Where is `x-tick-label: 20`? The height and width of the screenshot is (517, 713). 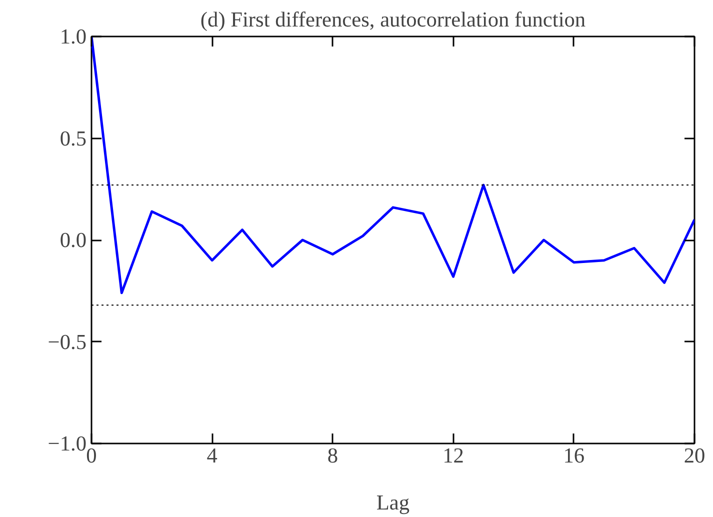 x-tick-label: 20 is located at coordinates (695, 456).